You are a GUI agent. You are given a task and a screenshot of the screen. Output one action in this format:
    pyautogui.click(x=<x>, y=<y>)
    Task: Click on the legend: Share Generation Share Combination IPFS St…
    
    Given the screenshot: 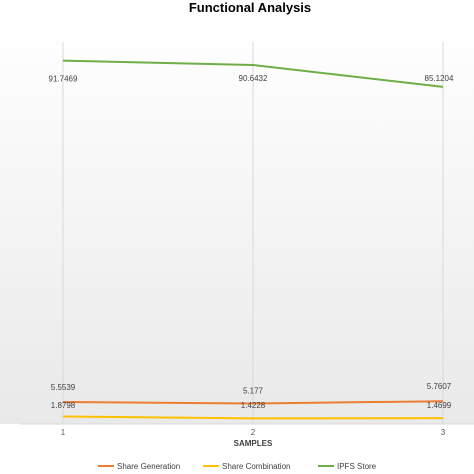 What is the action you would take?
    pyautogui.click(x=237, y=466)
    